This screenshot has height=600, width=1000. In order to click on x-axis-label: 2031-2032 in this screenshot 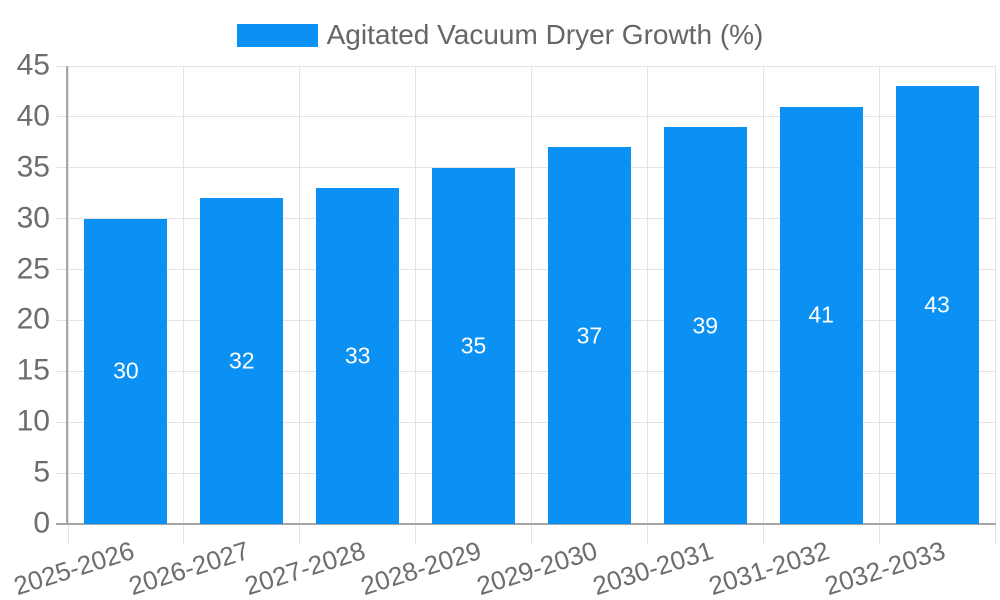, I will do `click(768, 567)`.